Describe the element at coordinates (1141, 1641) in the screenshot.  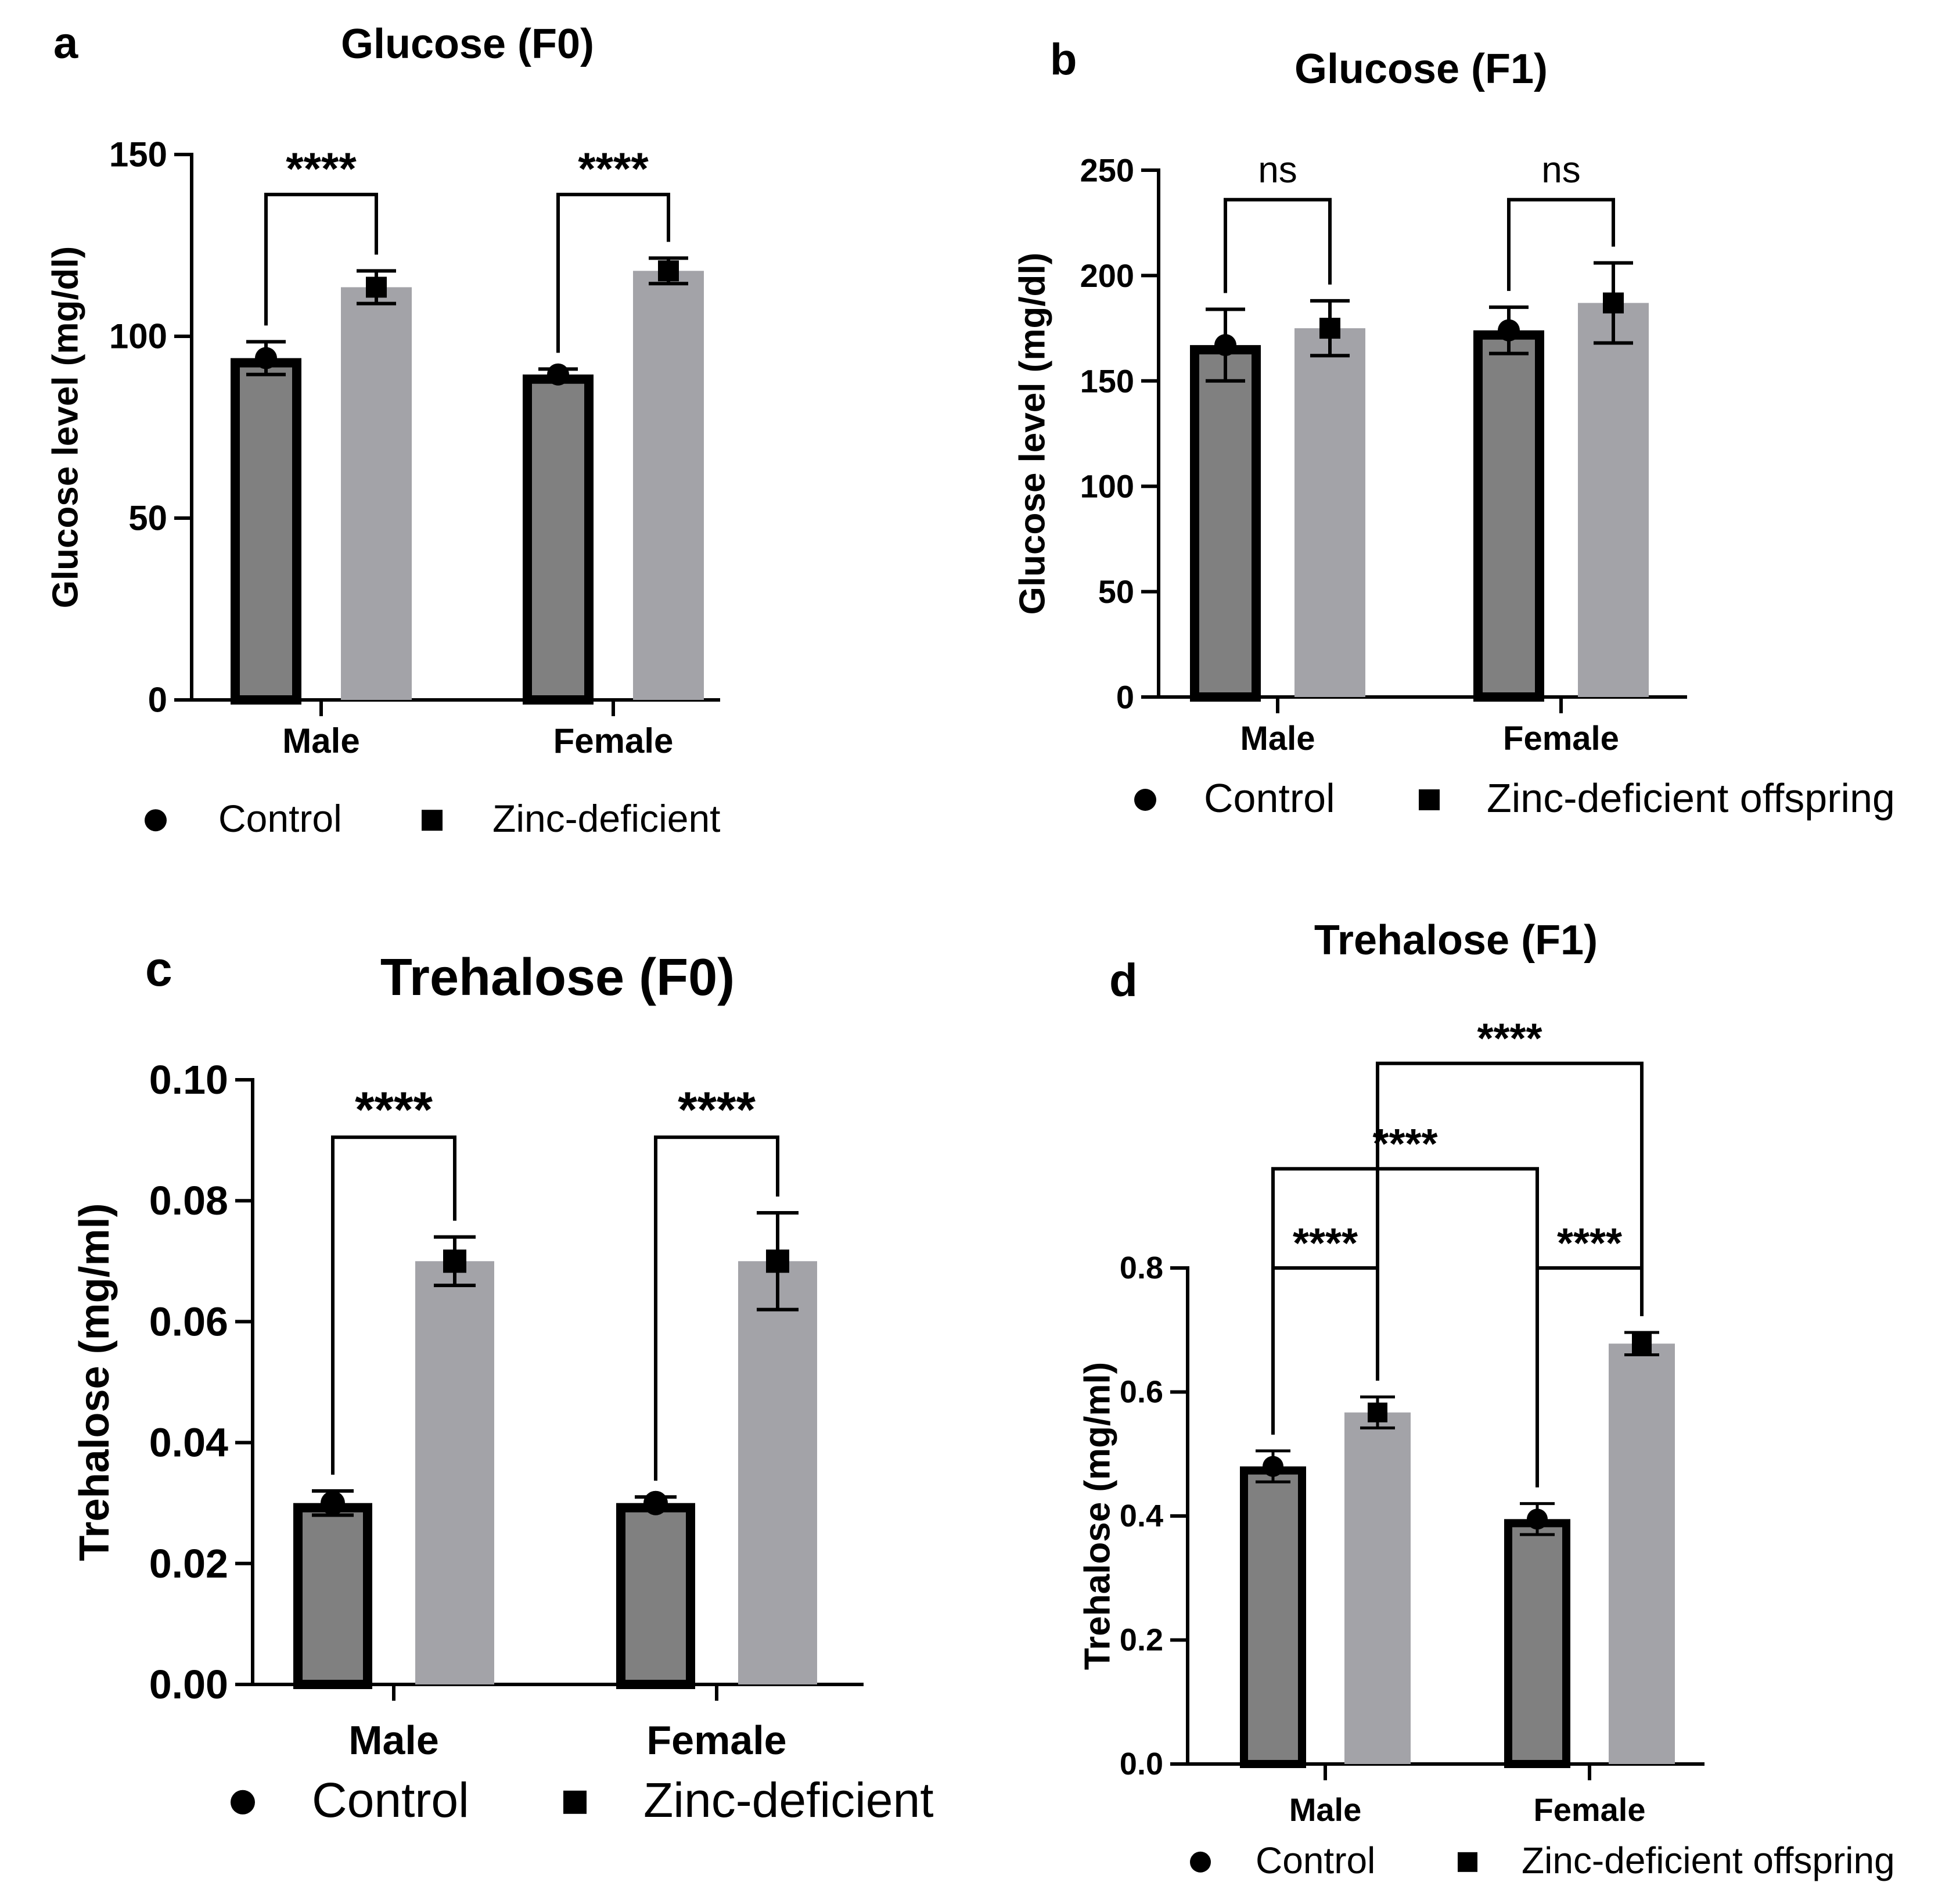
I see `y-tick-label: 0.2` at that location.